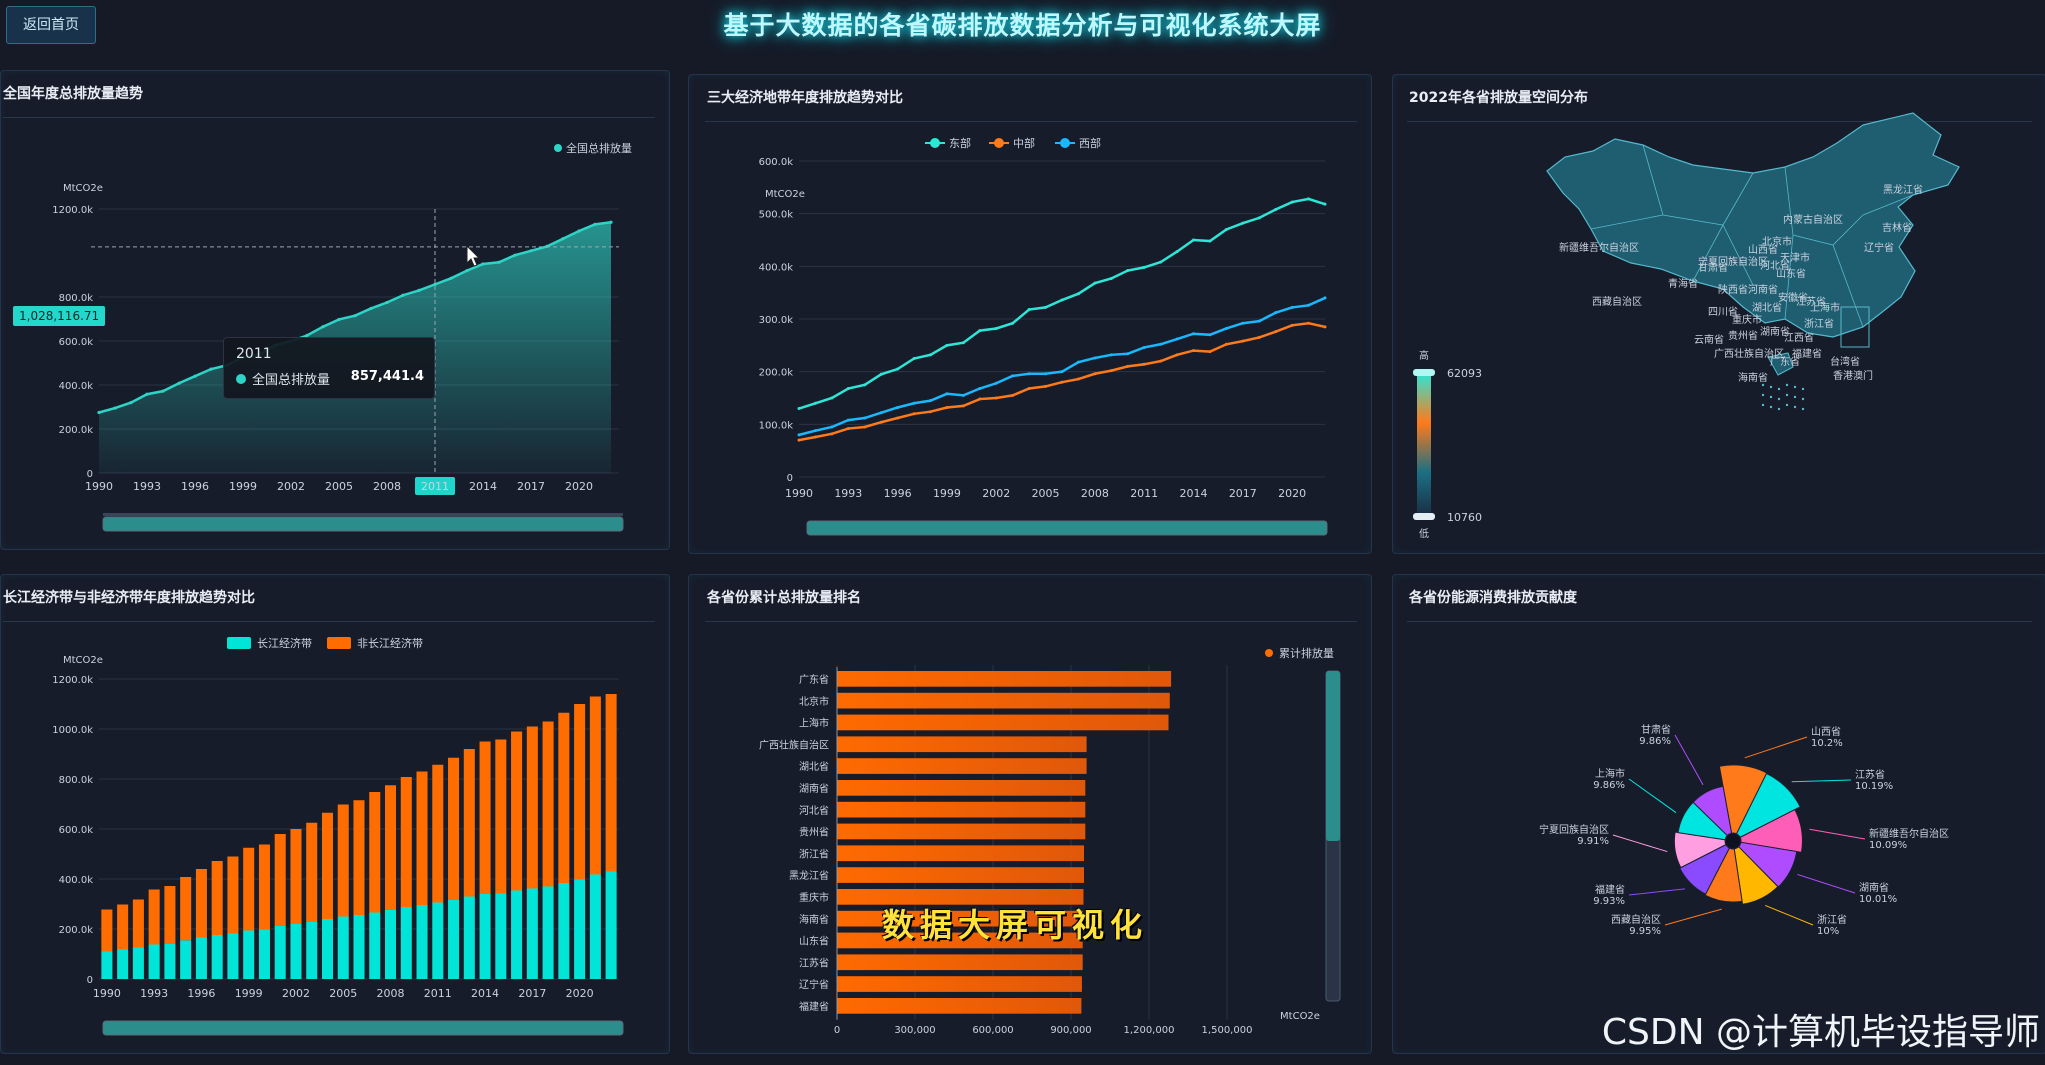 This screenshot has height=1065, width=2045. Describe the element at coordinates (1243, 493) in the screenshot. I see `x-tick-label: 2017` at that location.